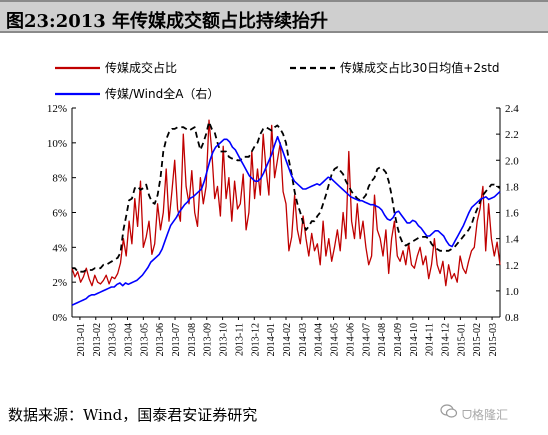 The height and width of the screenshot is (435, 548). I want to click on x-tick-label: 2015-03, so click(493, 339).